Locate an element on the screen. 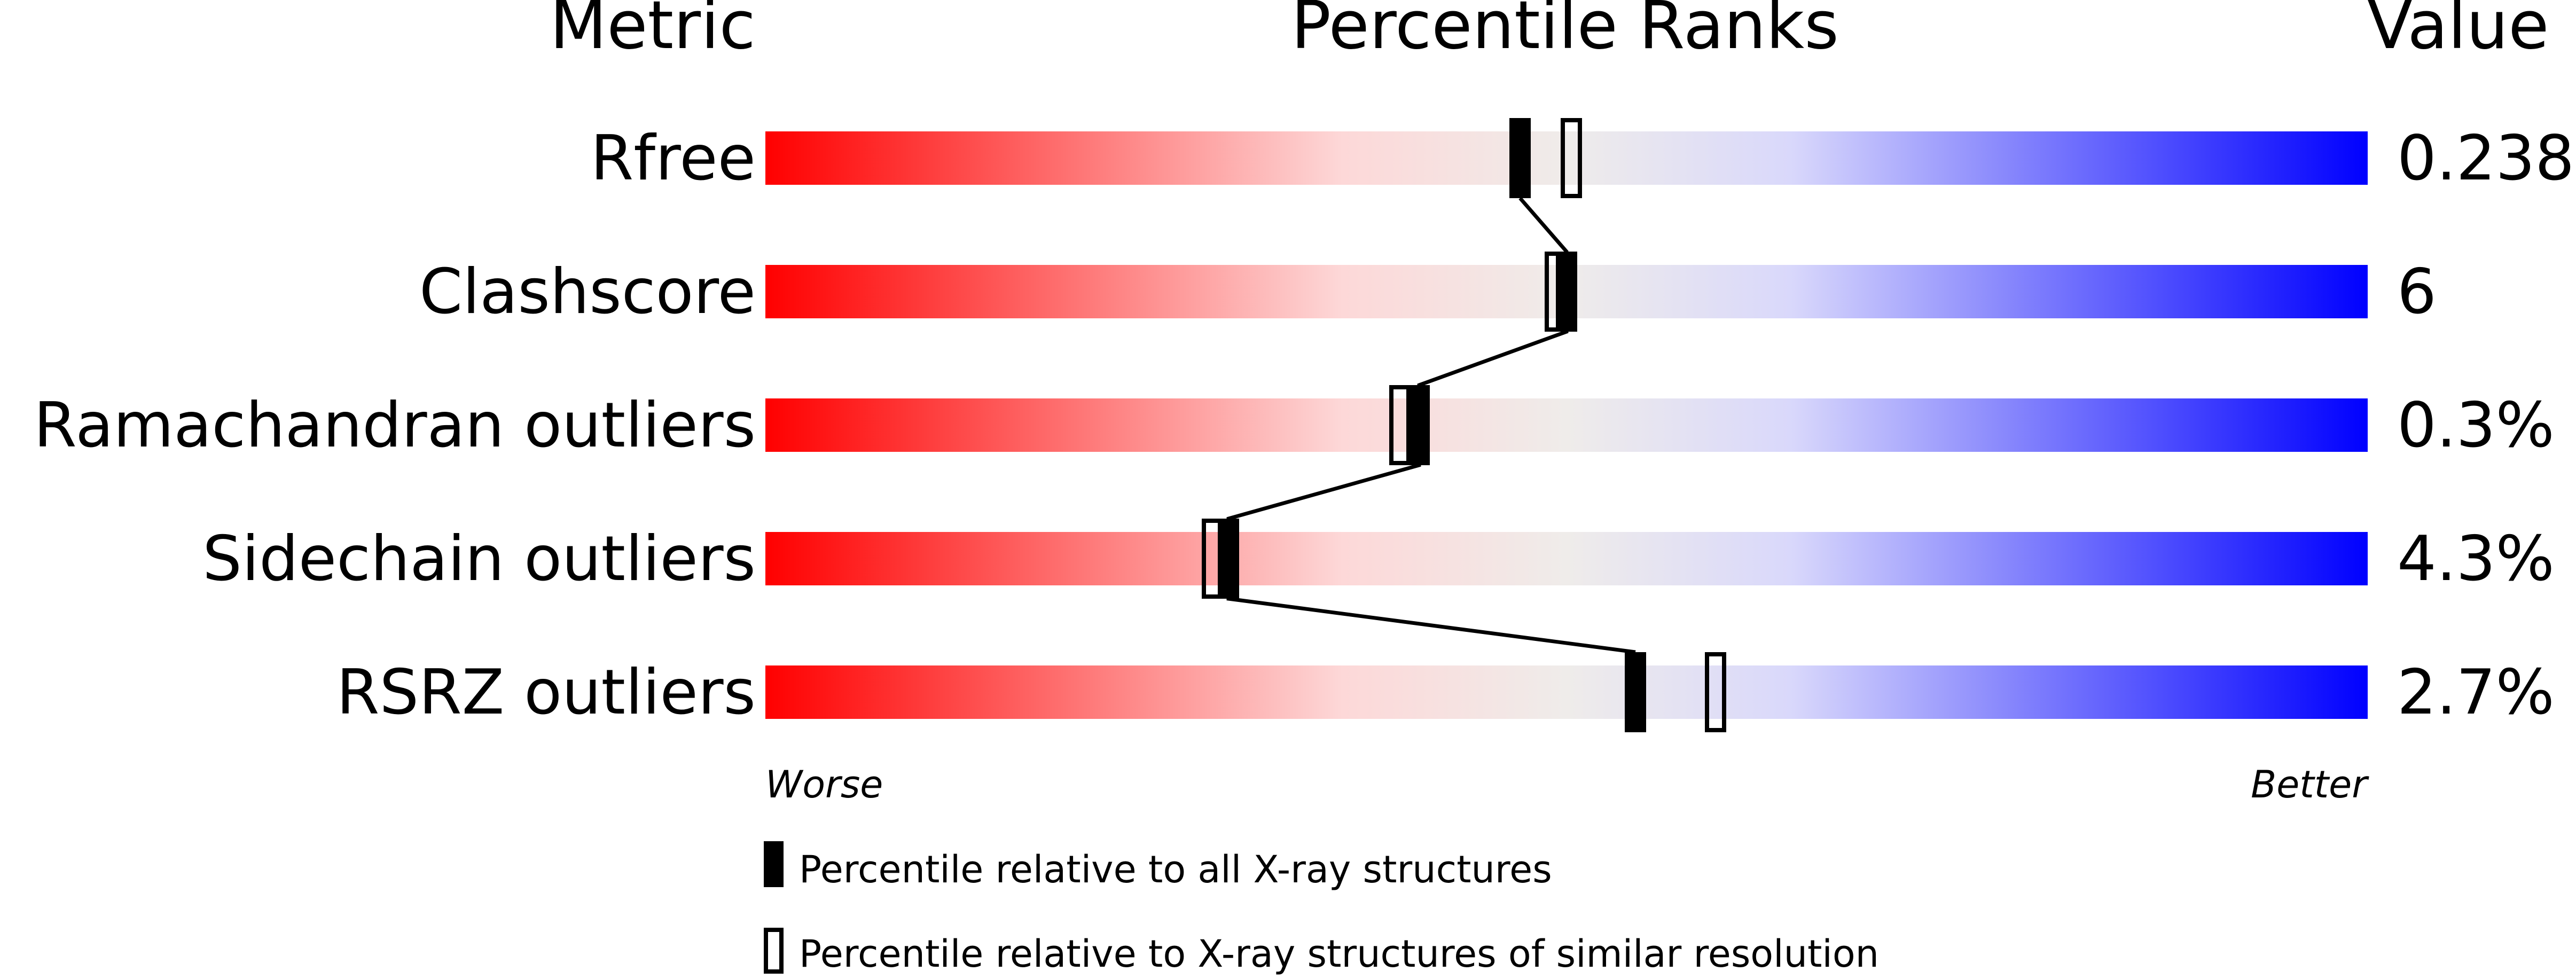 This screenshot has width=2576, height=979. marker-similar-rfree is located at coordinates (1571, 158).